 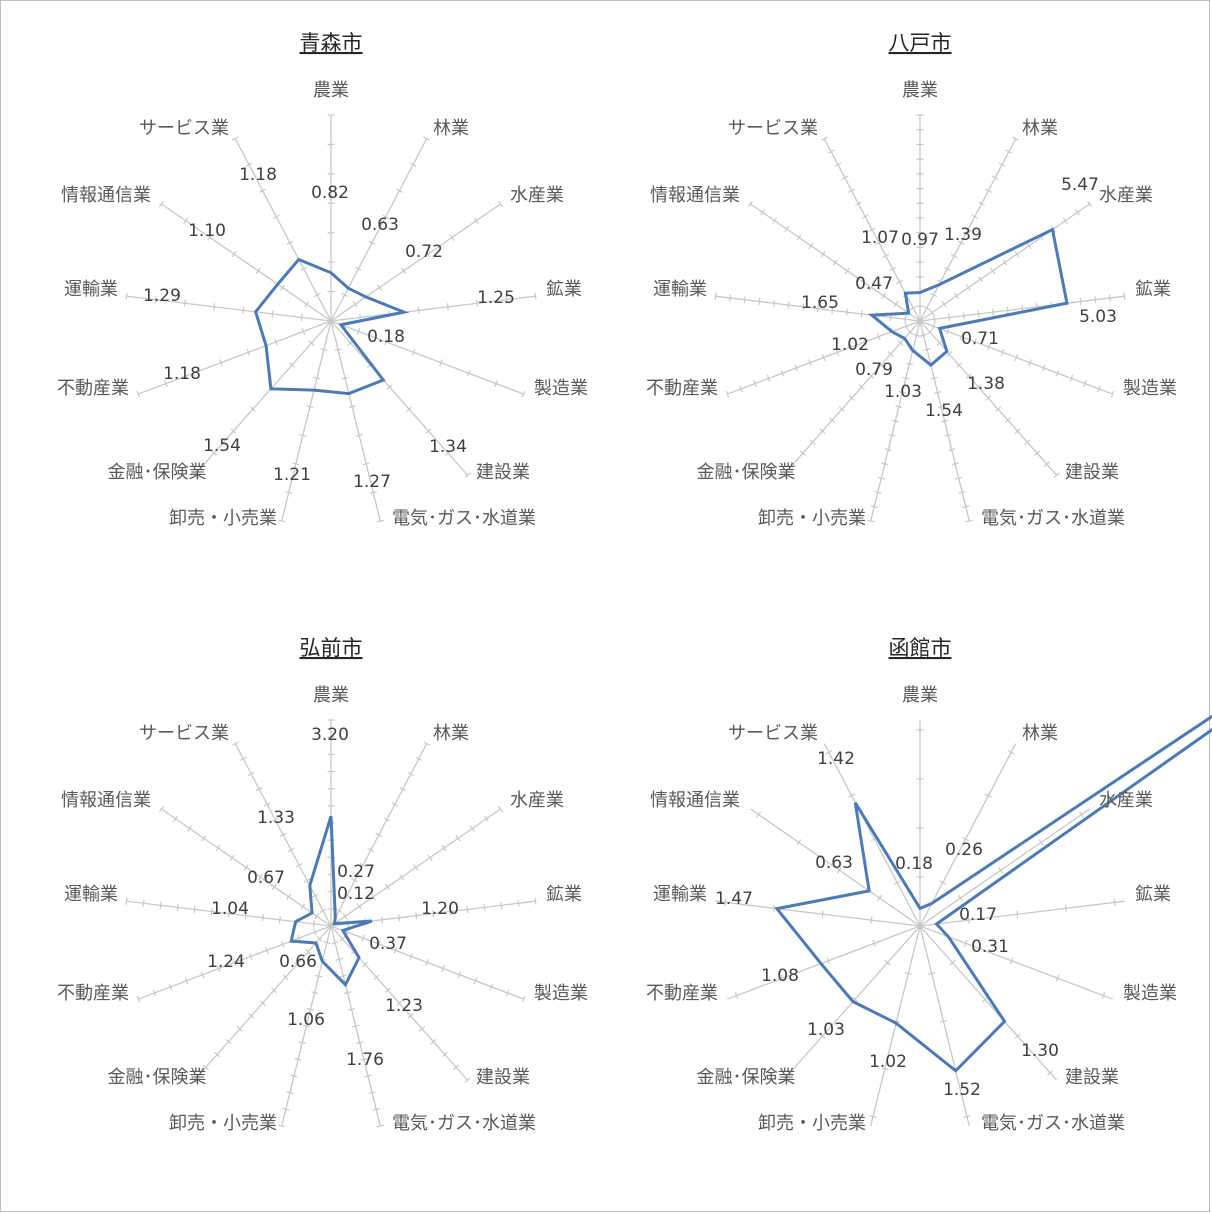 What do you see at coordinates (496, 298) in the screenshot?
I see `data-label: 1.25` at bounding box center [496, 298].